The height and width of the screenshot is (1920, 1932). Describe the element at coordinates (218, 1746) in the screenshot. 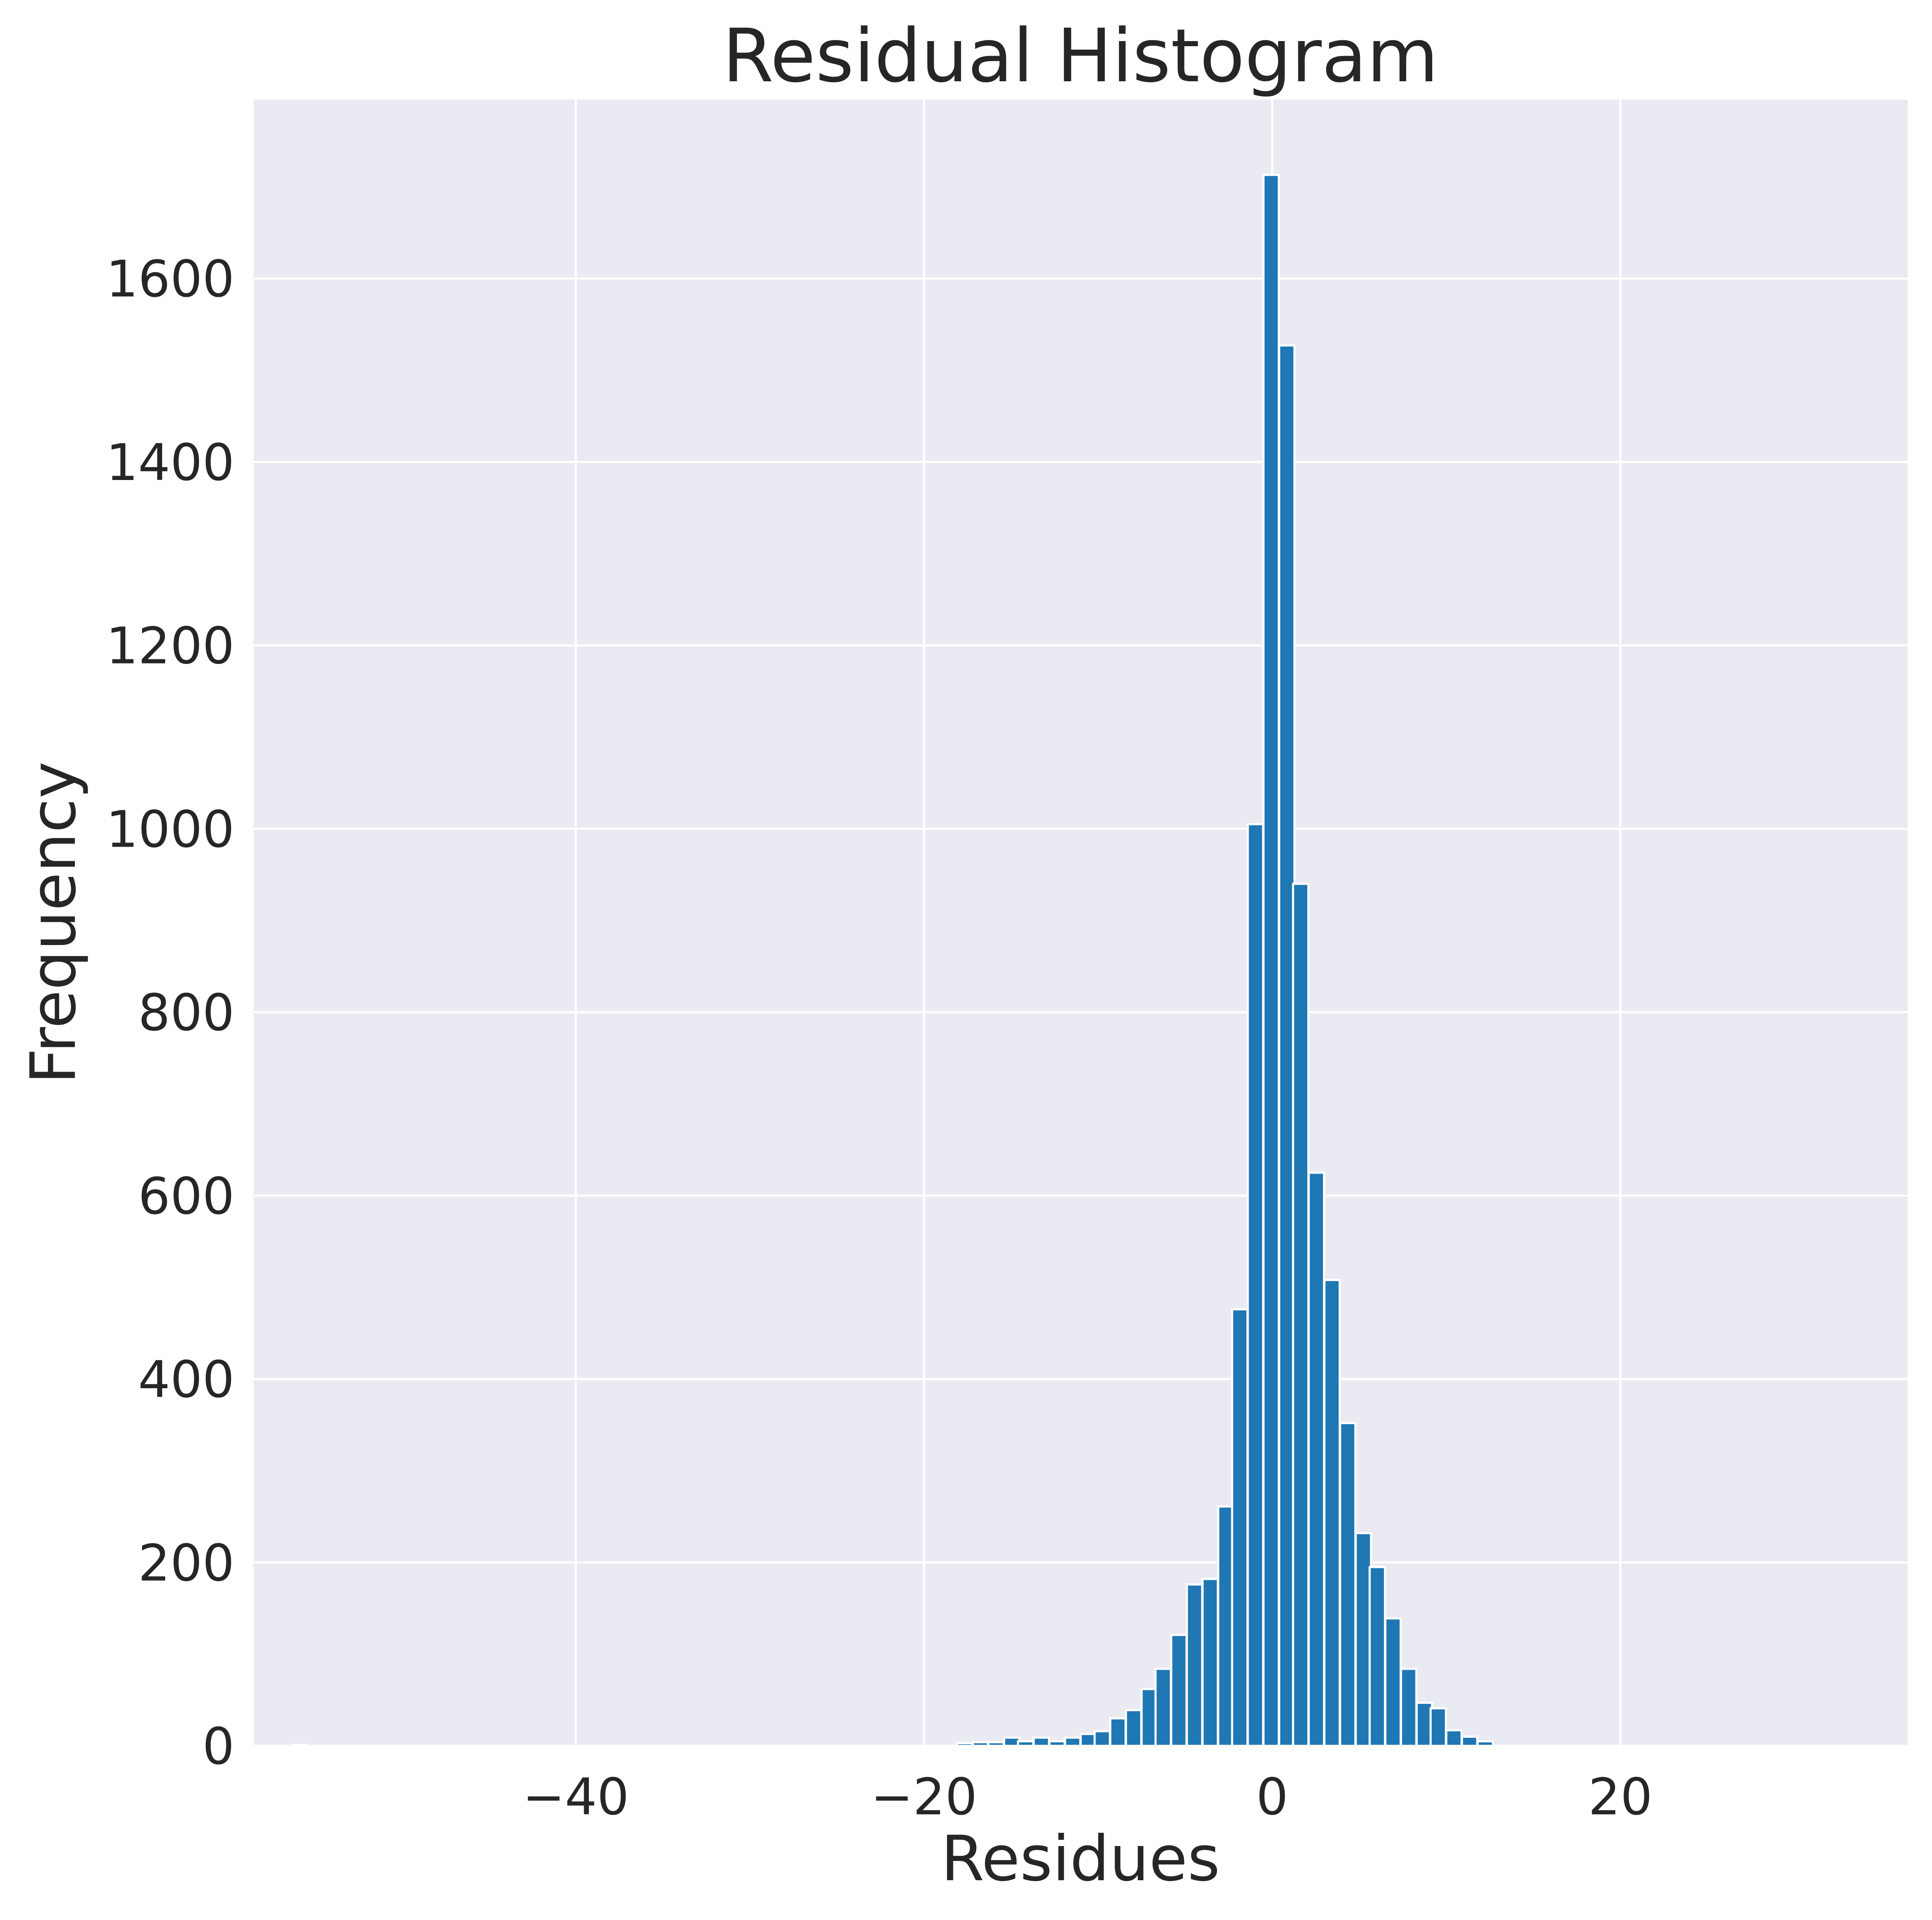

I see `y-tick-label: 0` at that location.